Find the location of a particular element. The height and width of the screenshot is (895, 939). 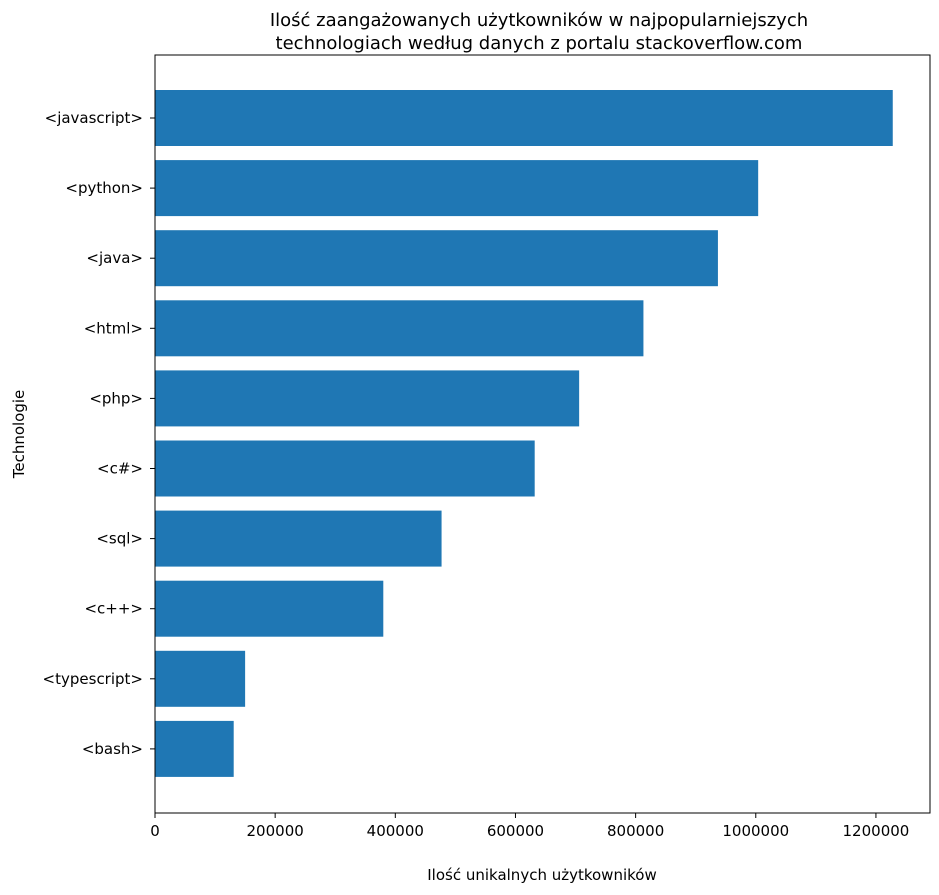

y-tick-label: <javascript> is located at coordinates (94, 118).